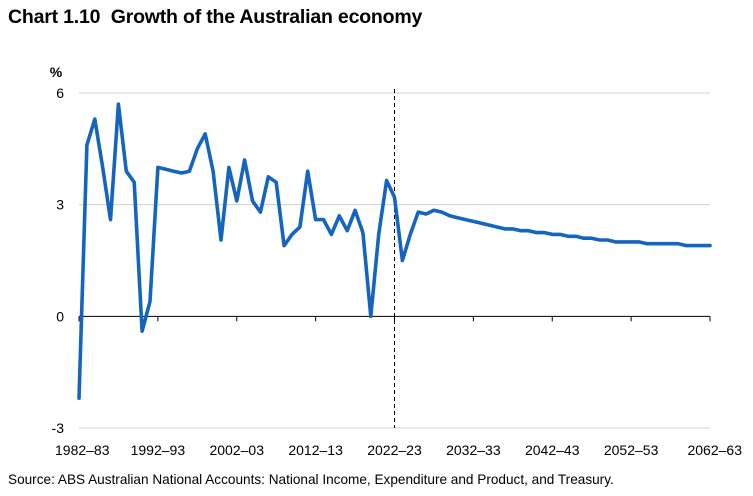 This screenshot has width=753, height=496. What do you see at coordinates (315, 450) in the screenshot?
I see `x-tick-label: 2012–13` at bounding box center [315, 450].